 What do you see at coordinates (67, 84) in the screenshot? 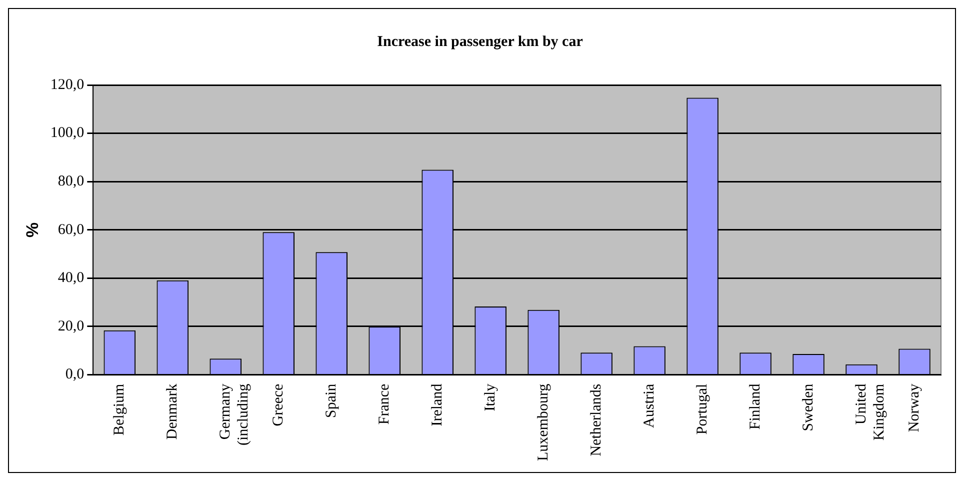
I see `y-tick-label: 120,0` at bounding box center [67, 84].